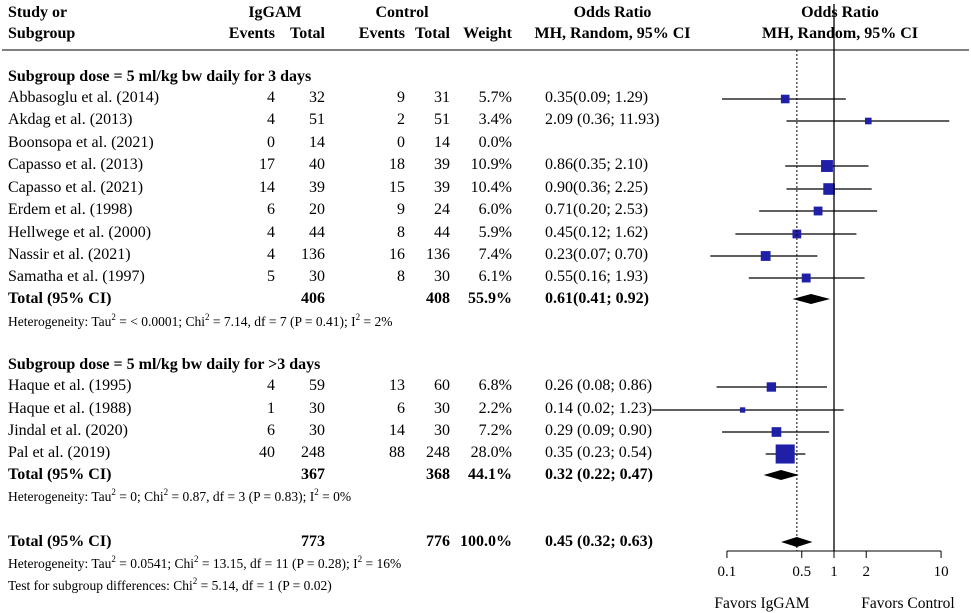  What do you see at coordinates (495, 276) in the screenshot?
I see `study-weight: 6.1%` at bounding box center [495, 276].